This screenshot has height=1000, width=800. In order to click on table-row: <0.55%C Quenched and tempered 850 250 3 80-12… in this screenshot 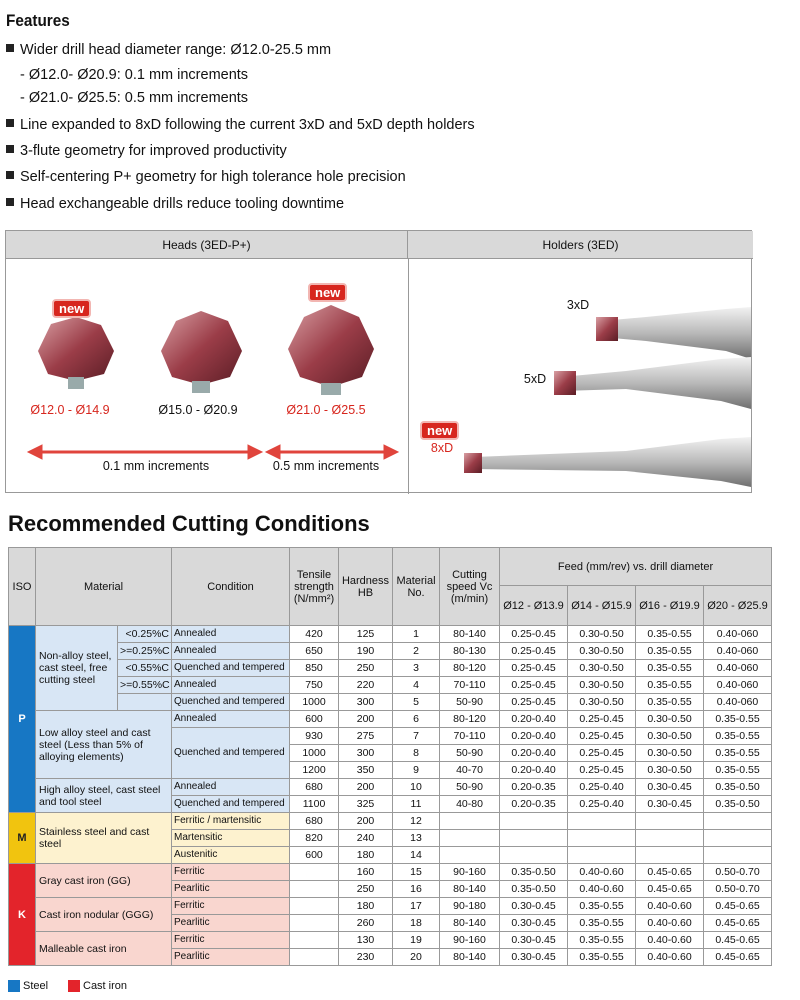, I will do `click(391, 668)`.